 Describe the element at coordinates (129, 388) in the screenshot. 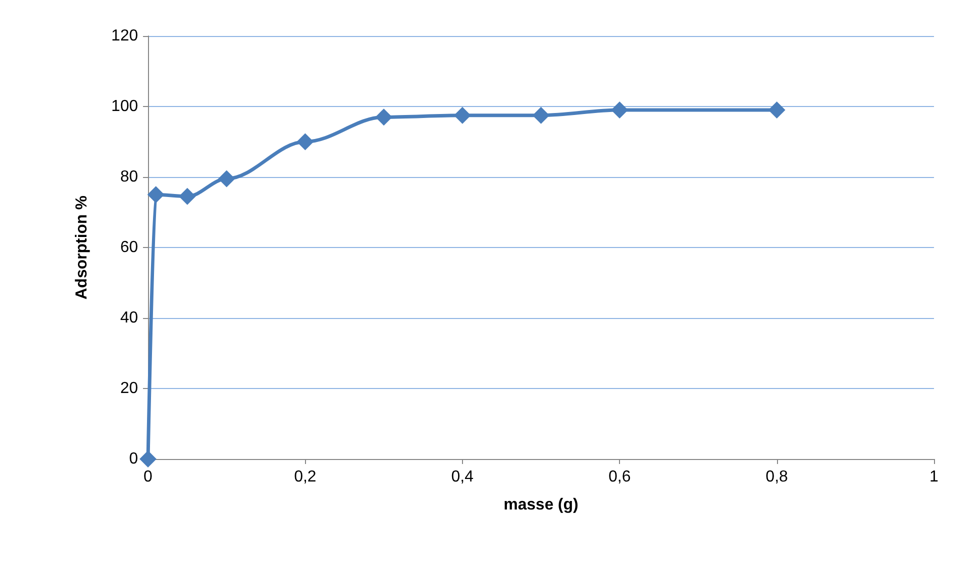

I see `y-tick-label: 20` at that location.